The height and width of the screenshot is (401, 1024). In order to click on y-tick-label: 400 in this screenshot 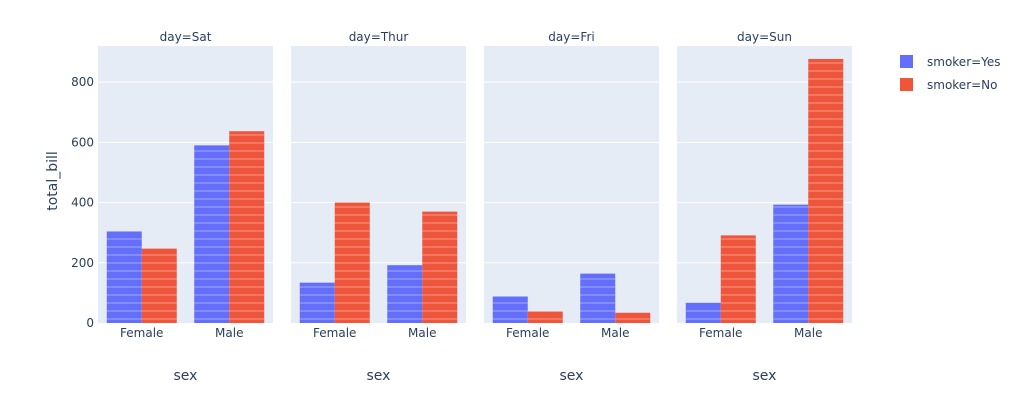, I will do `click(82, 203)`.